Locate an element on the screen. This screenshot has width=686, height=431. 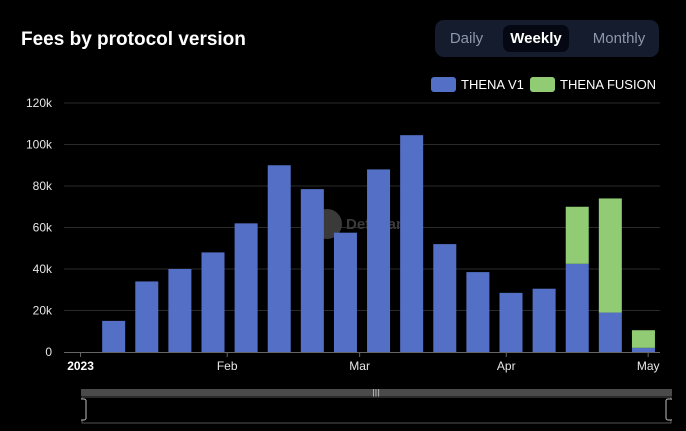
range-scrollbar: ||| is located at coordinates (376, 406).